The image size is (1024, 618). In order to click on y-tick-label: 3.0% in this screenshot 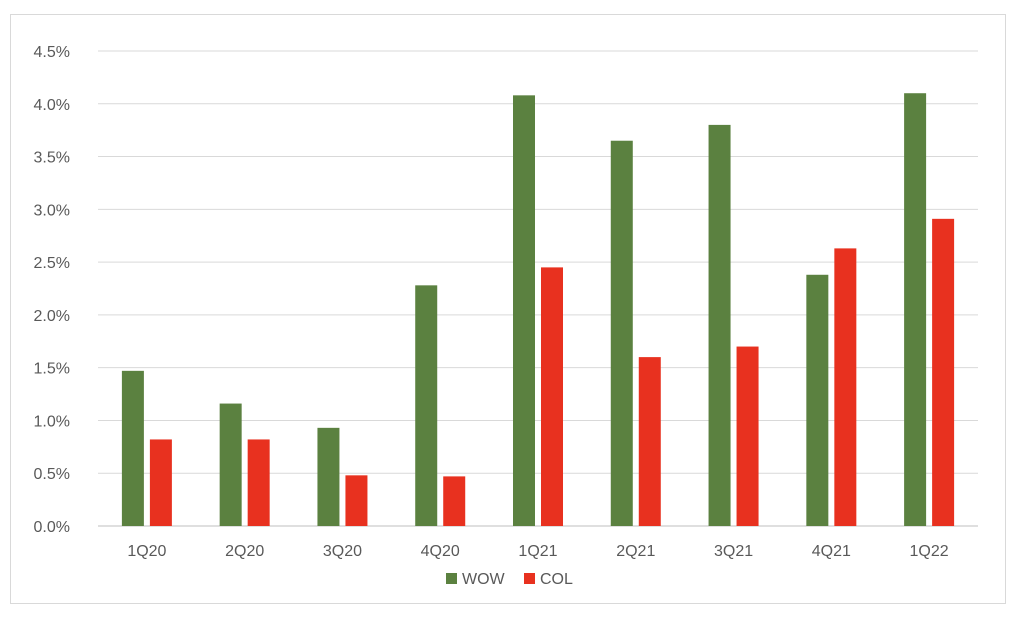, I will do `click(52, 210)`.